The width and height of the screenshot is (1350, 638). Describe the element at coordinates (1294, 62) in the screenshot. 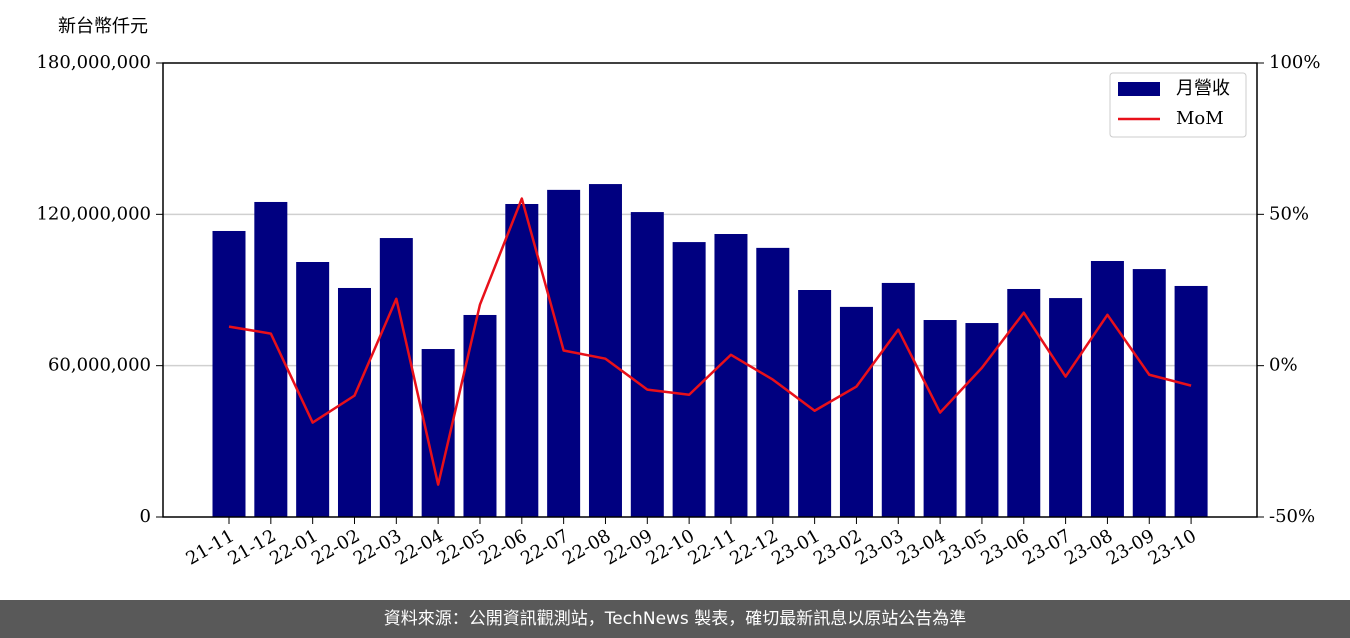

I see `y2-tick-label: 100%` at that location.